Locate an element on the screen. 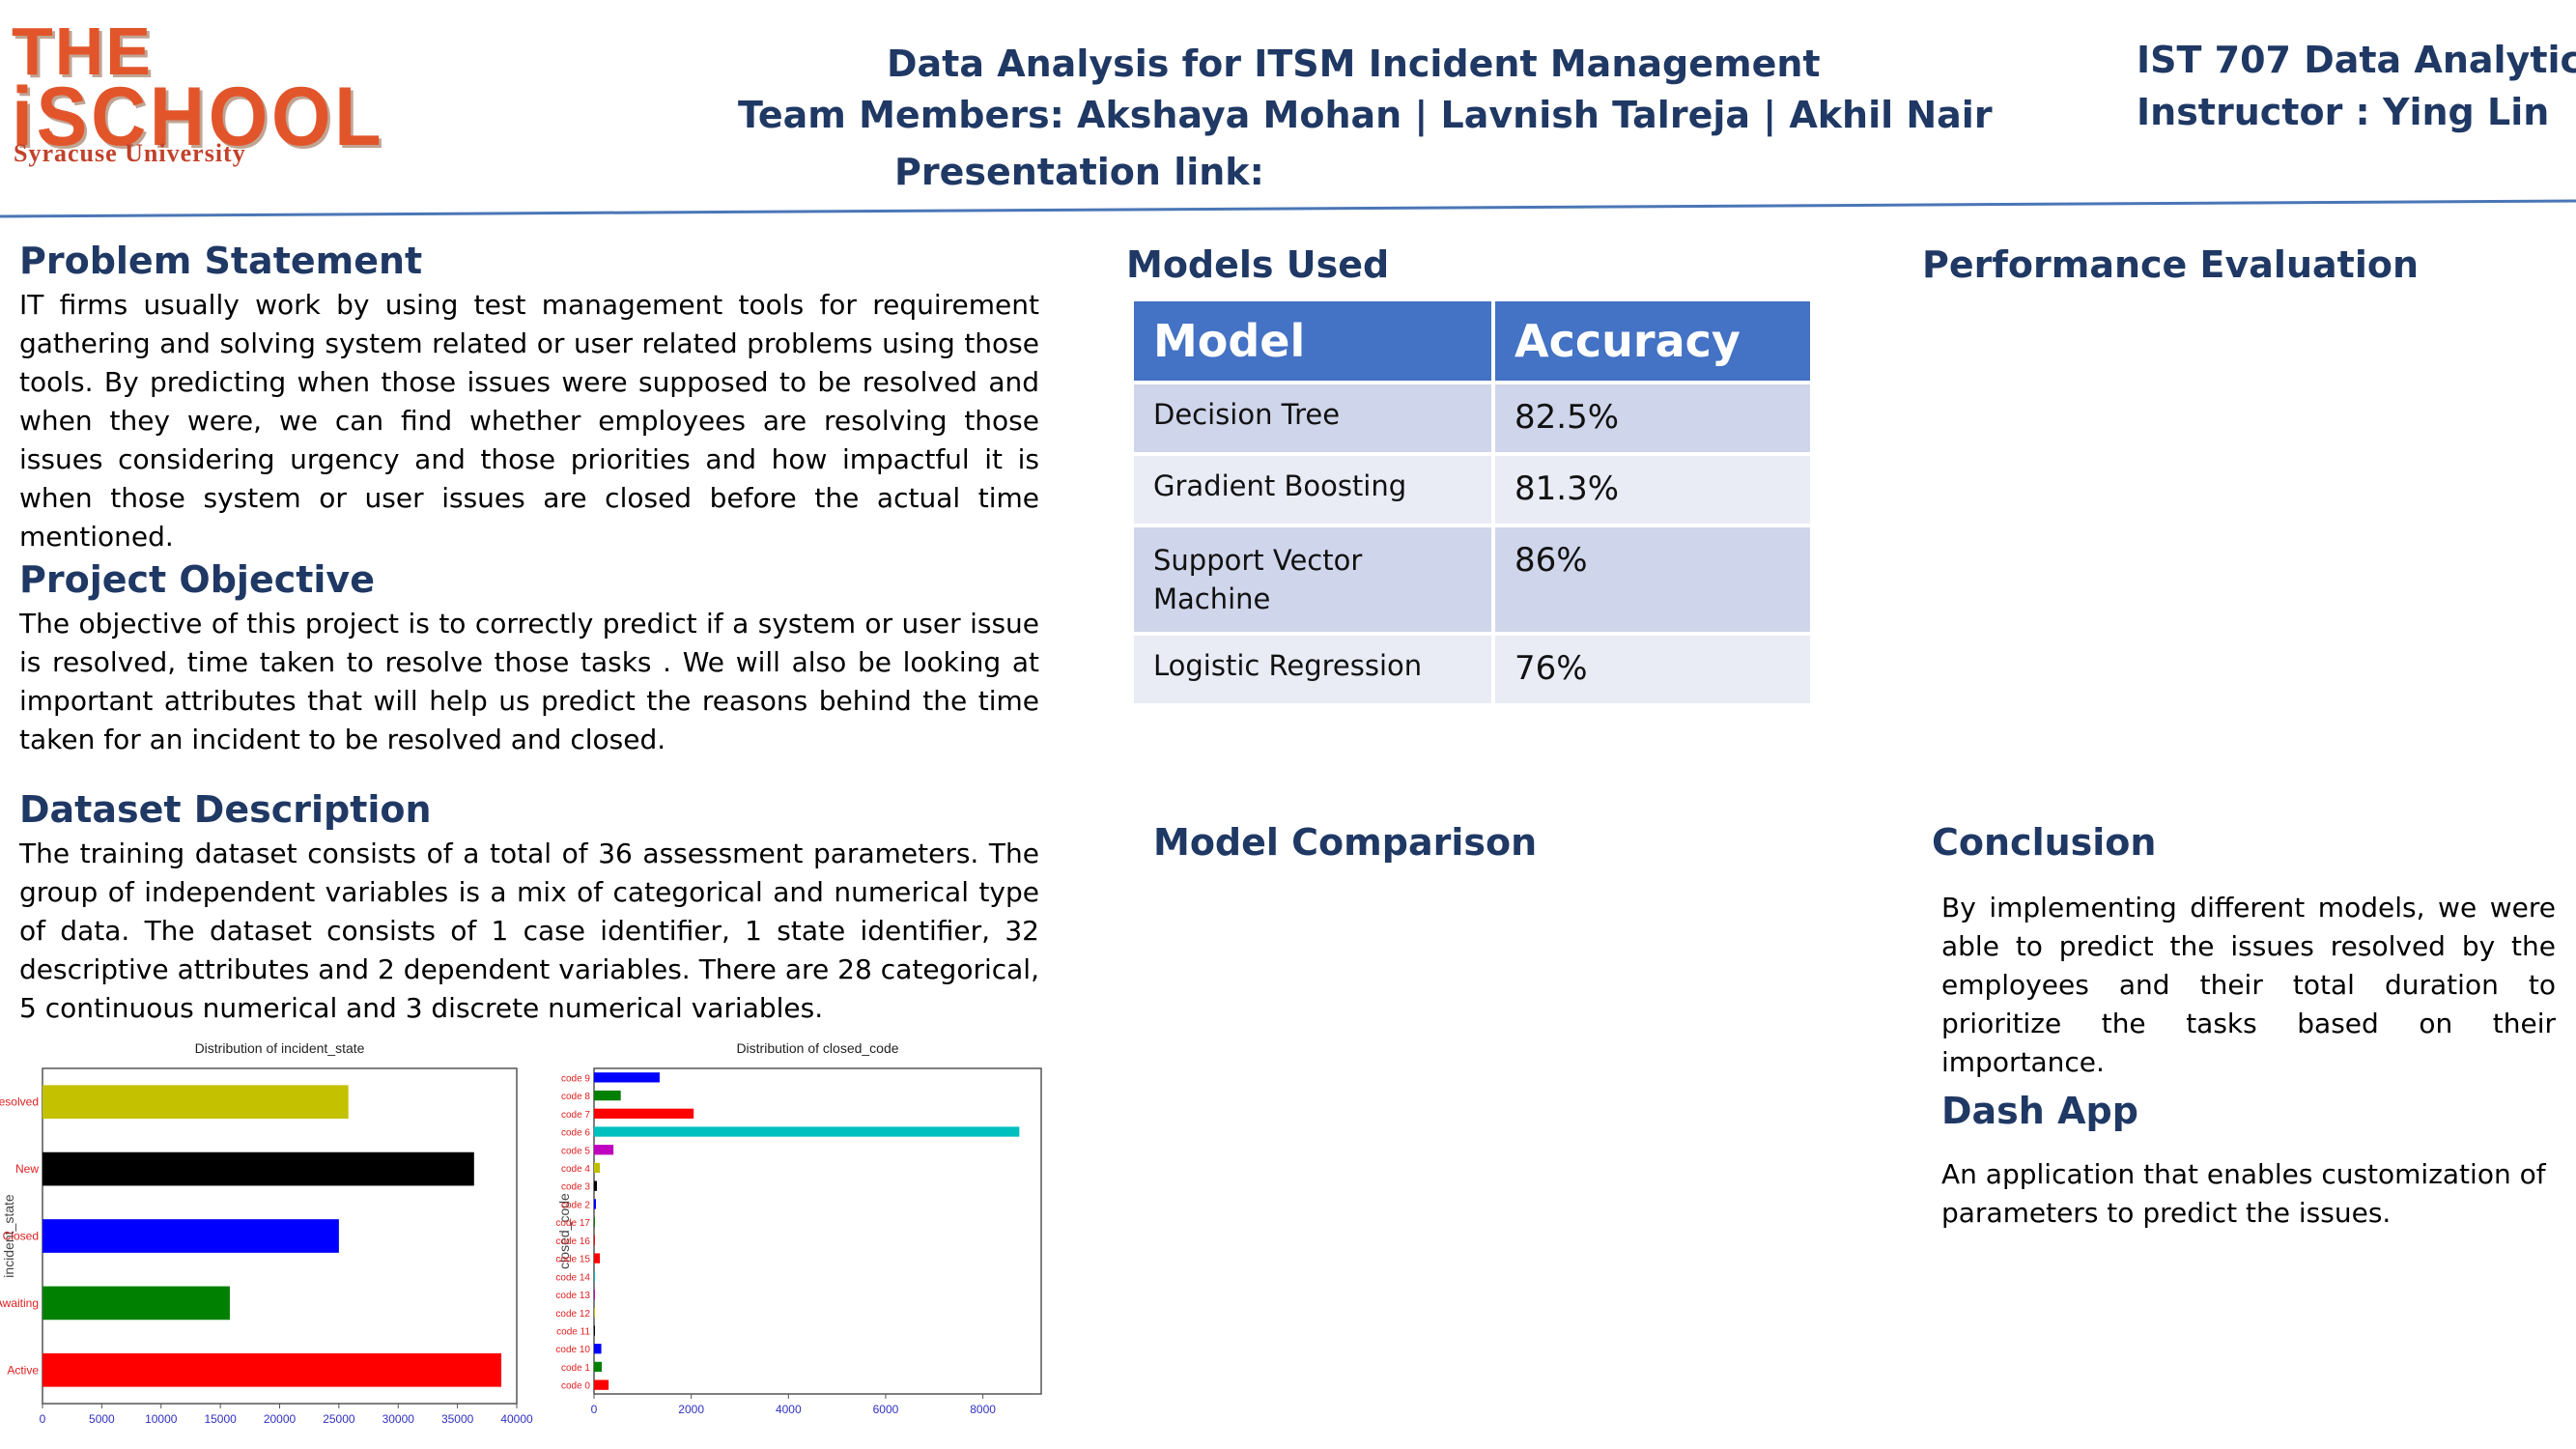 The image size is (2576, 1449). model-column-header: Model is located at coordinates (1312, 341).